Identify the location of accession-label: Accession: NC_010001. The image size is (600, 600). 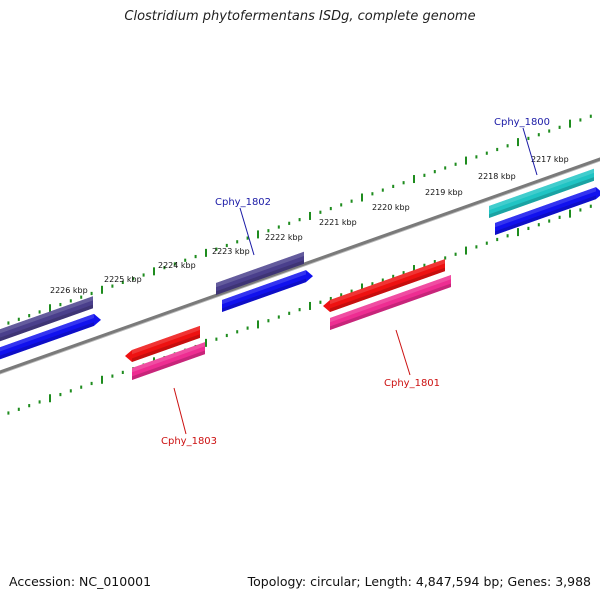
(80, 581).